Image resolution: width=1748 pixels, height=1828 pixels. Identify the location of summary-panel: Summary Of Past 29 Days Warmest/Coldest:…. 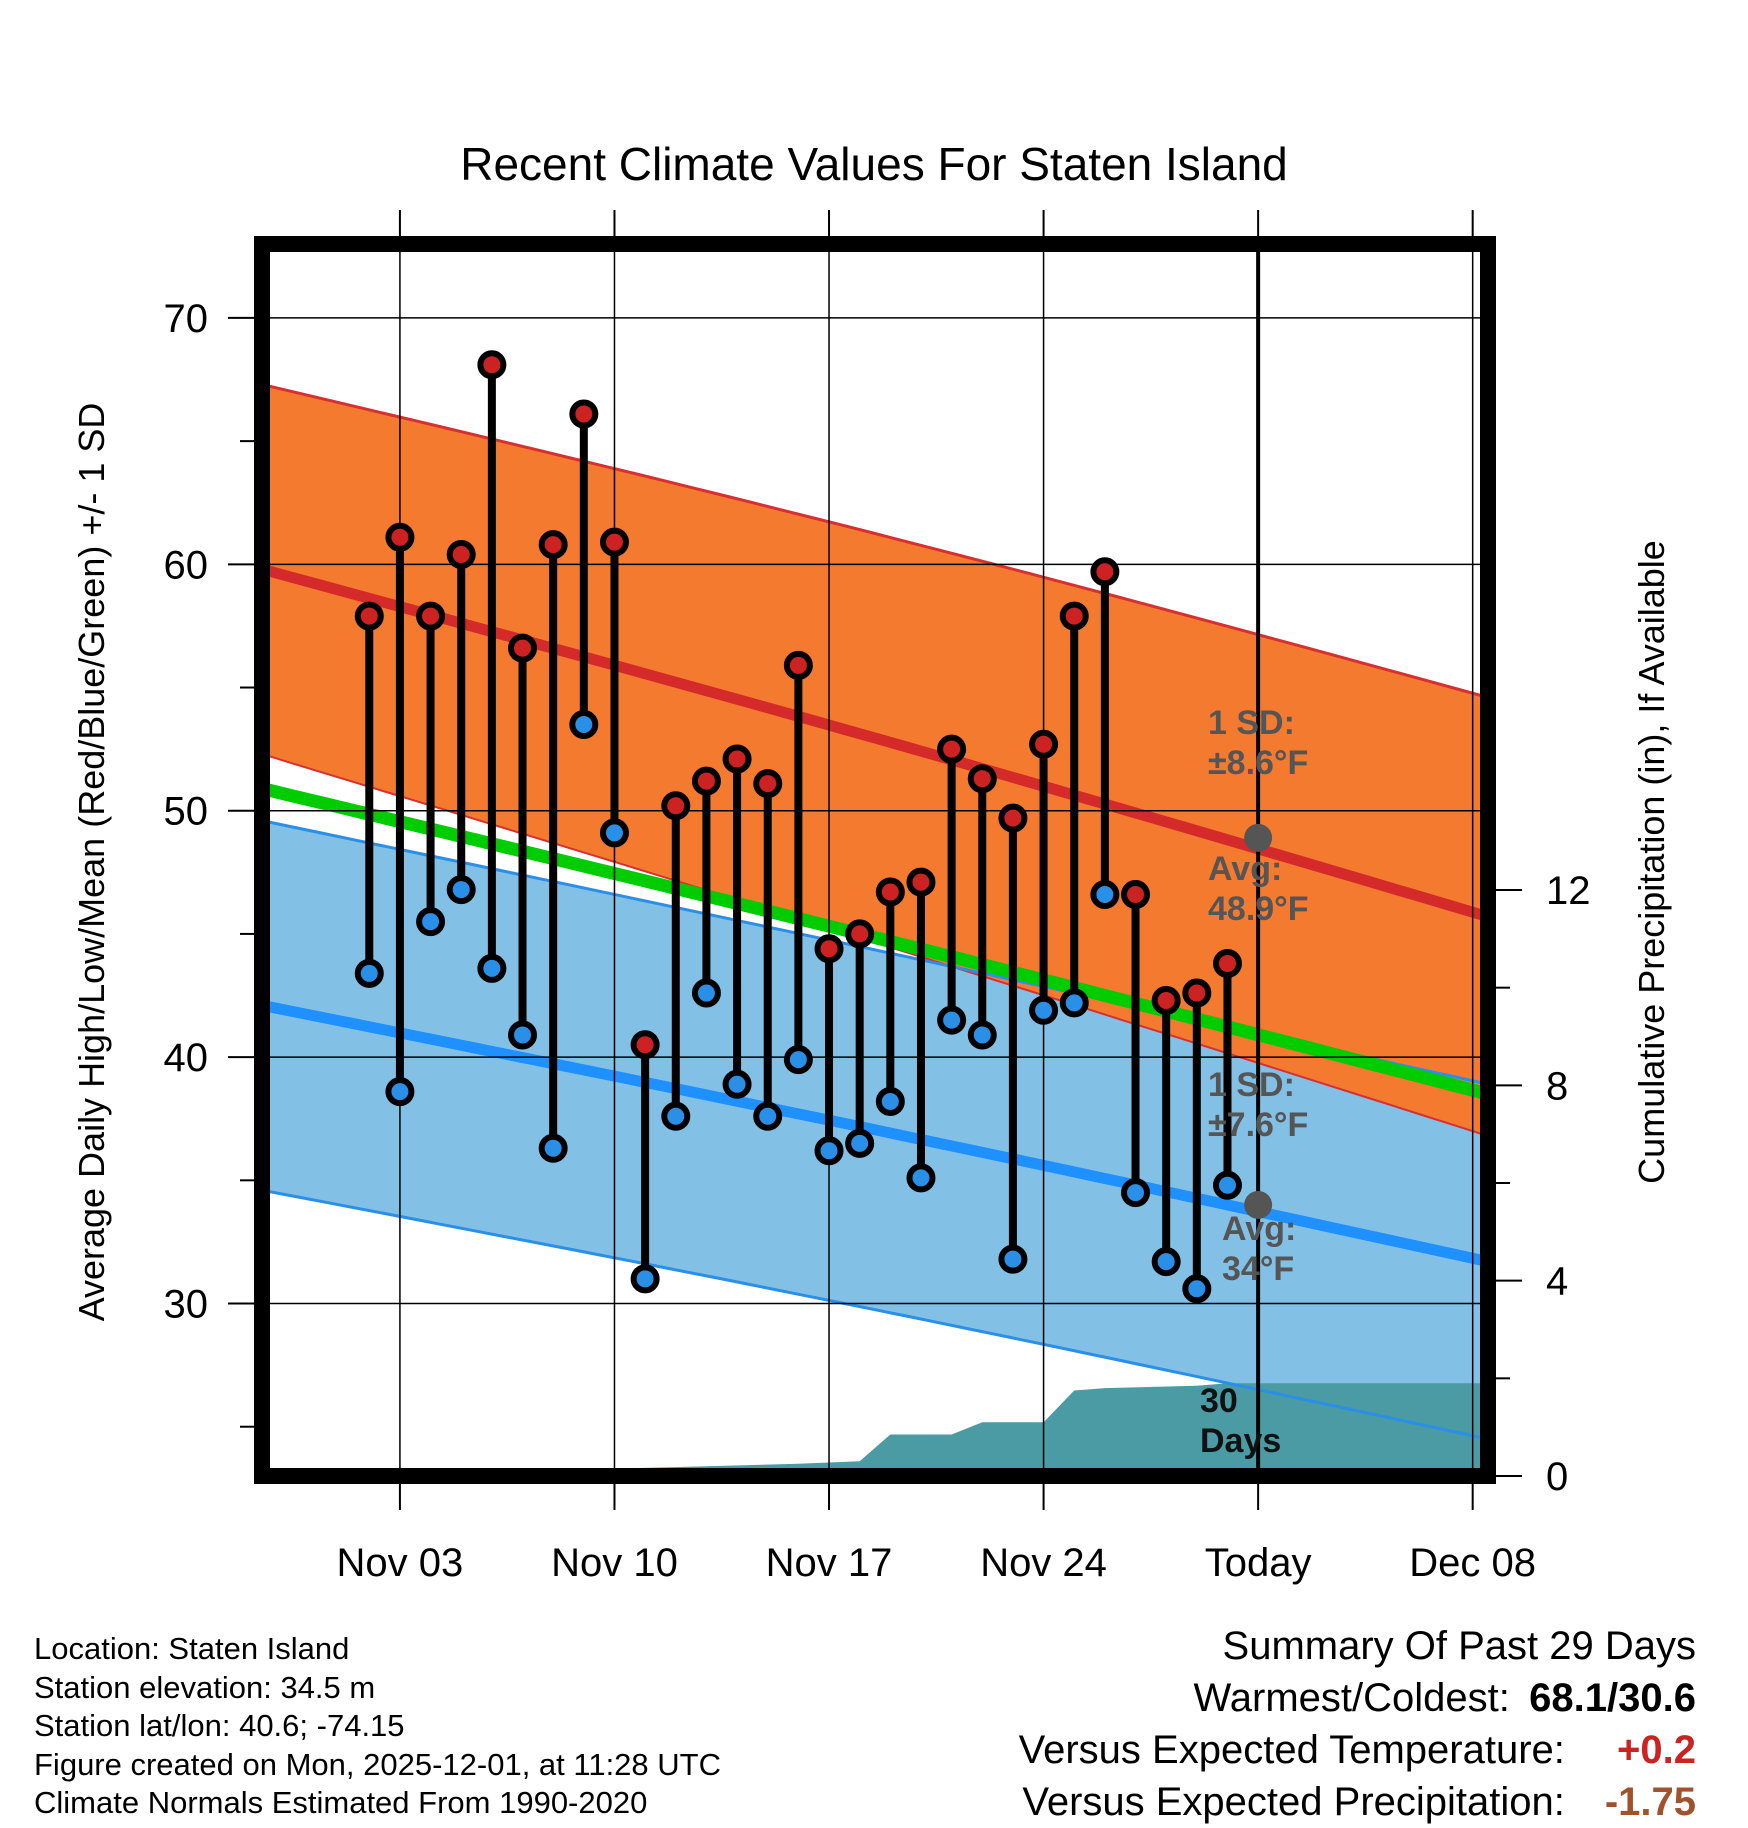
(1357, 1724).